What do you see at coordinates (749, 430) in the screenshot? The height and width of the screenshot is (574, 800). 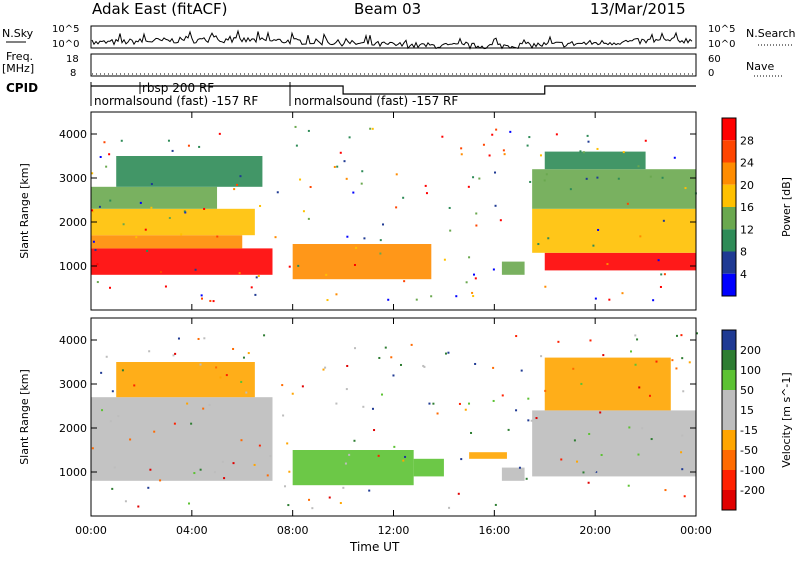 I see `colorbar-tick-1-4: -15` at bounding box center [749, 430].